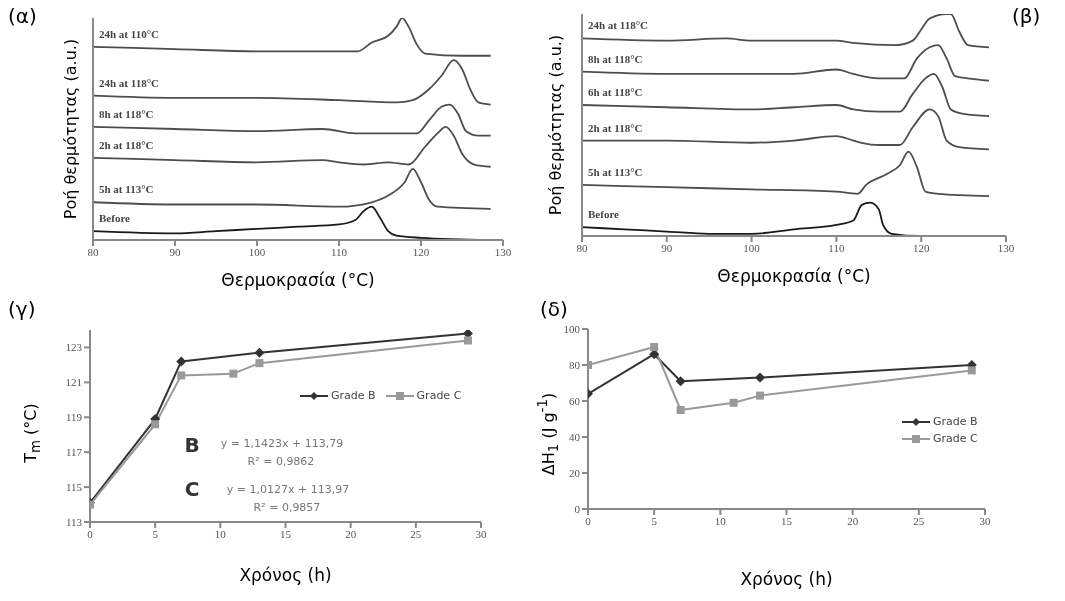 The width and height of the screenshot is (1065, 601). Describe the element at coordinates (282, 443) in the screenshot. I see `annotation: y = 1,1423x + 113,79` at that location.